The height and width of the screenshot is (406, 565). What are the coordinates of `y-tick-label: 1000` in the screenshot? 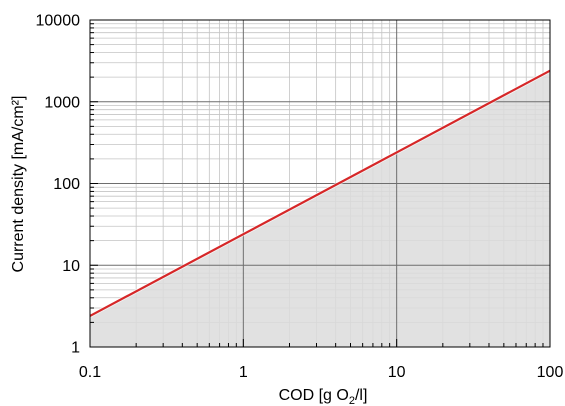 It's located at (62, 102).